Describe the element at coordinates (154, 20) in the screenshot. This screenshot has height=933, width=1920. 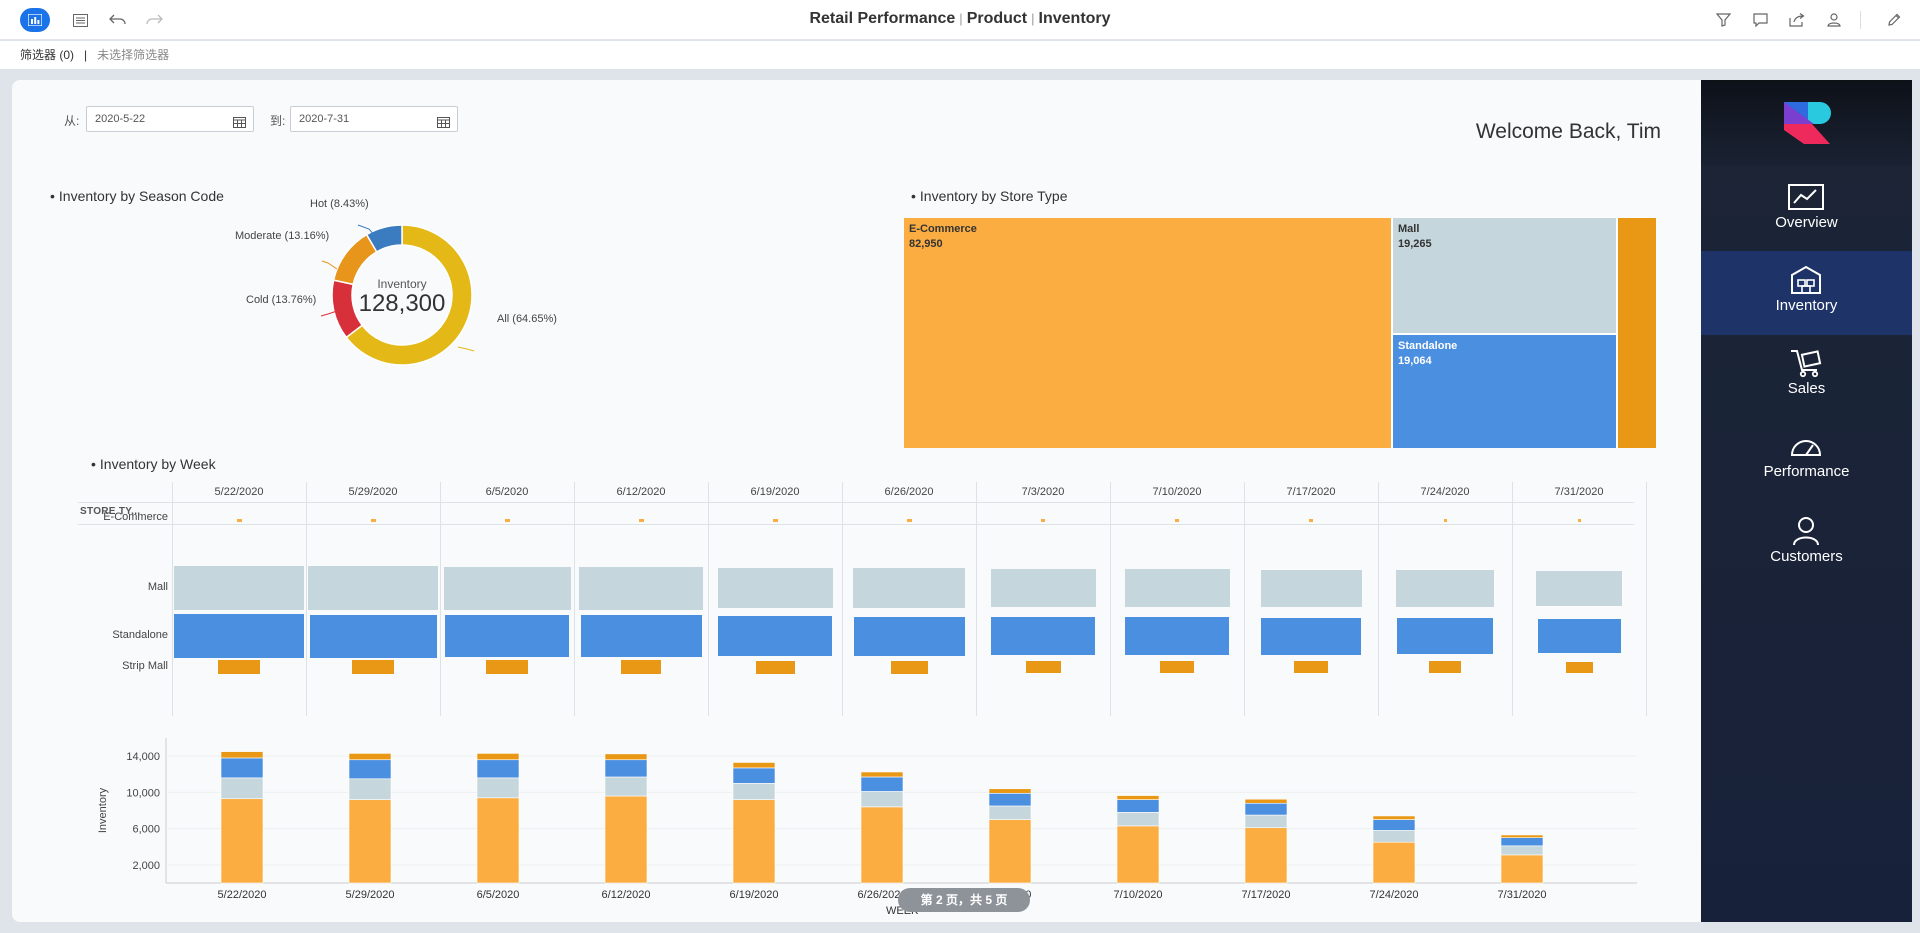
I see `redo-icon` at that location.